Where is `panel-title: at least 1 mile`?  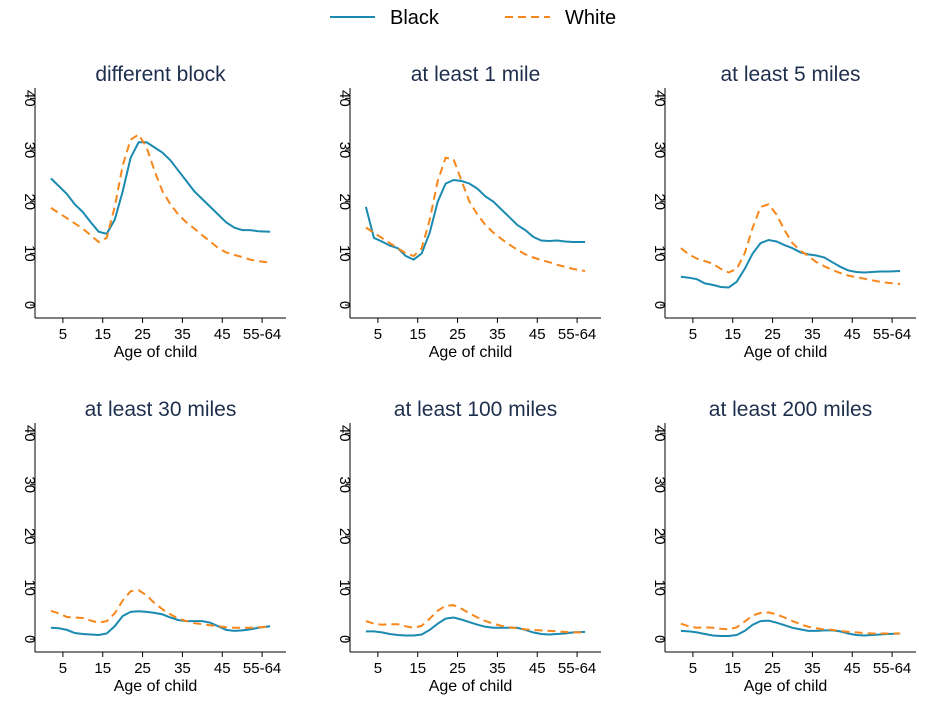 panel-title: at least 1 mile is located at coordinates (476, 74).